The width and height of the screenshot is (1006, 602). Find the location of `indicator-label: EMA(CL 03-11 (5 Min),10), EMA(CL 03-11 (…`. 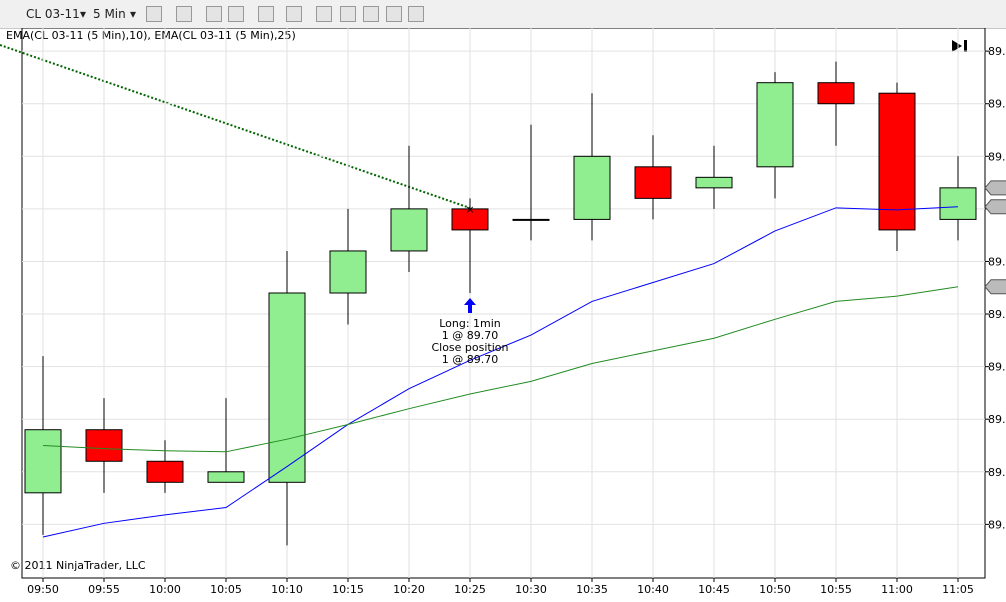

indicator-label: EMA(CL 03-11 (5 Min),10), EMA(CL 03-11 (… is located at coordinates (151, 35).